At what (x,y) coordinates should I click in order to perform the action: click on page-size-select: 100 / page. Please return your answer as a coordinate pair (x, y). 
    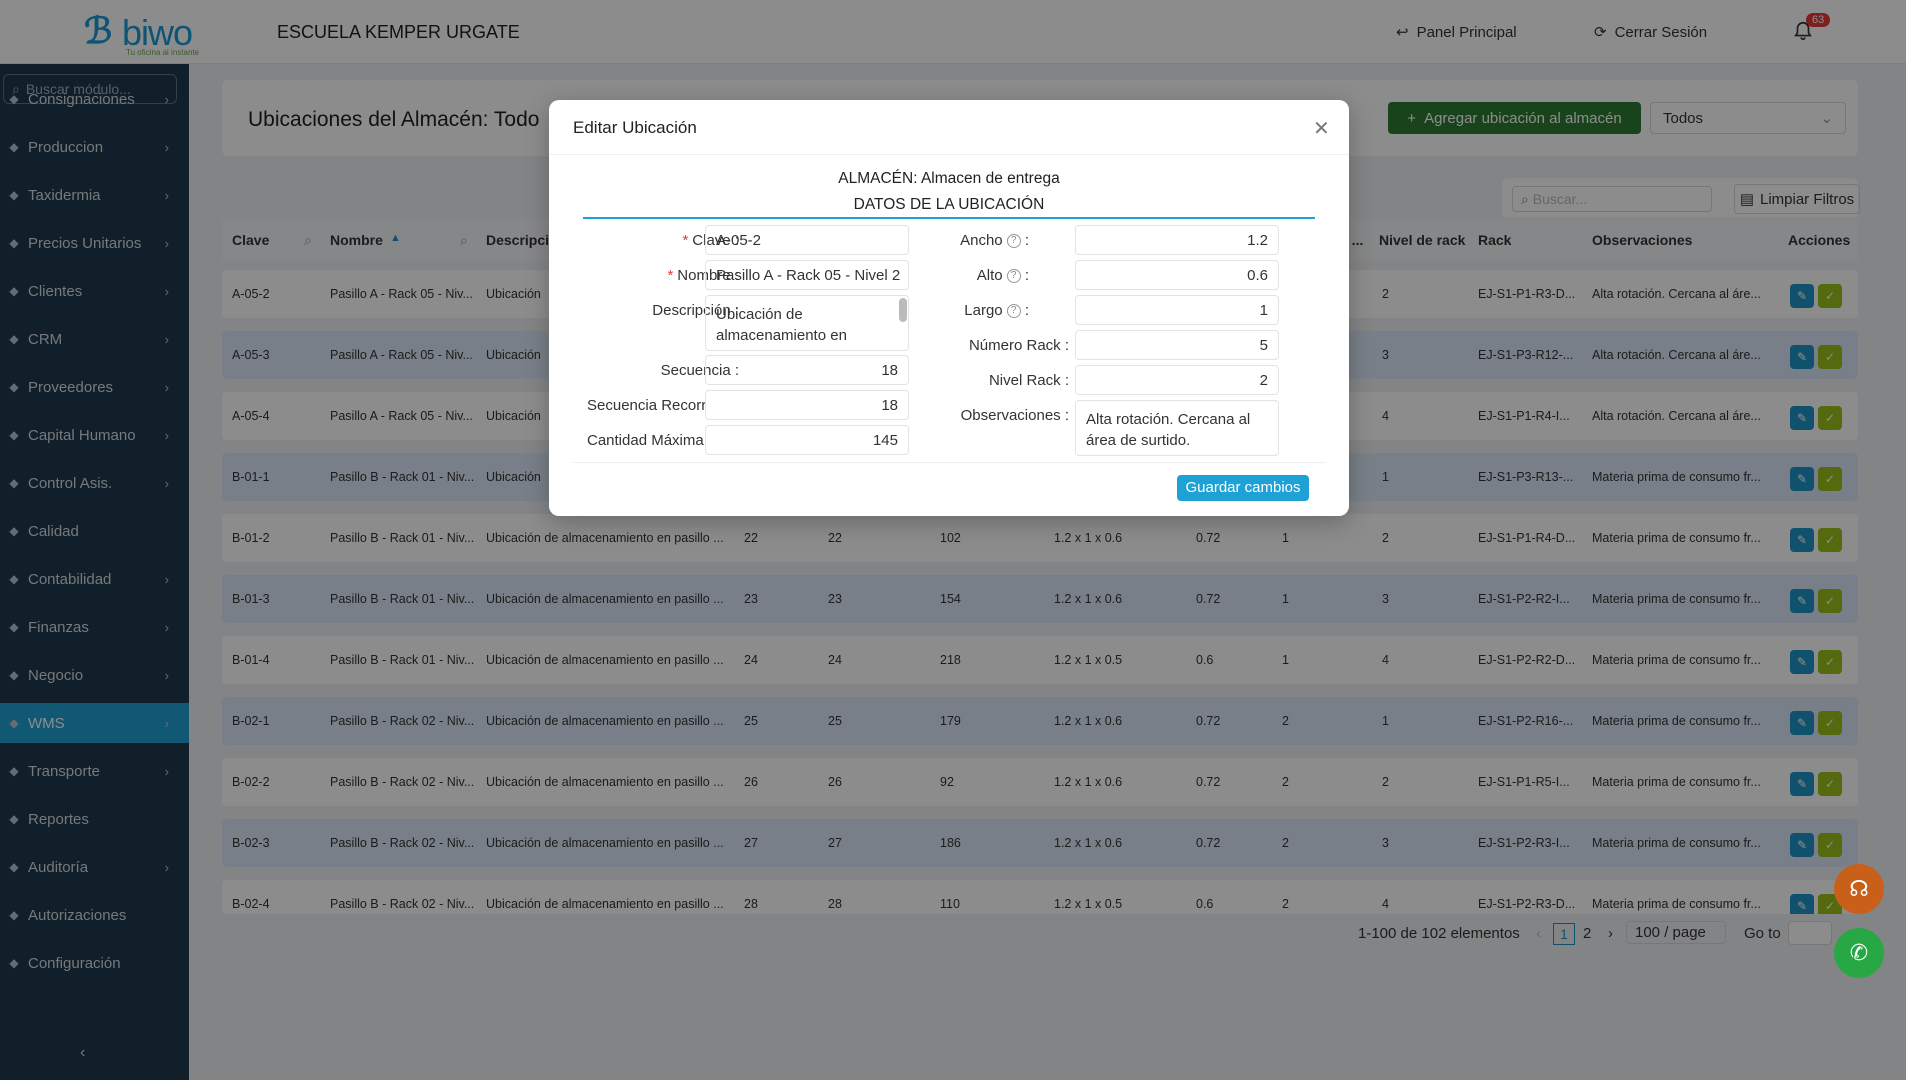
    Looking at the image, I should click on (1676, 932).